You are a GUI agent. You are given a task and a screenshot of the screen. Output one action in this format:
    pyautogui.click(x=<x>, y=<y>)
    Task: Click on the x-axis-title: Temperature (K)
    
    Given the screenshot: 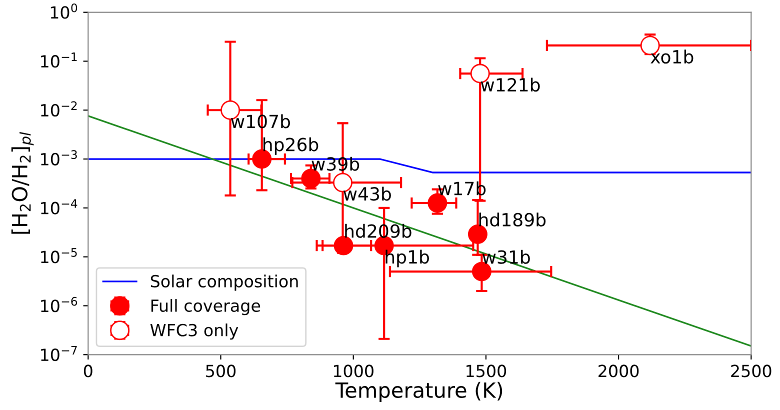 What is the action you would take?
    pyautogui.click(x=418, y=392)
    